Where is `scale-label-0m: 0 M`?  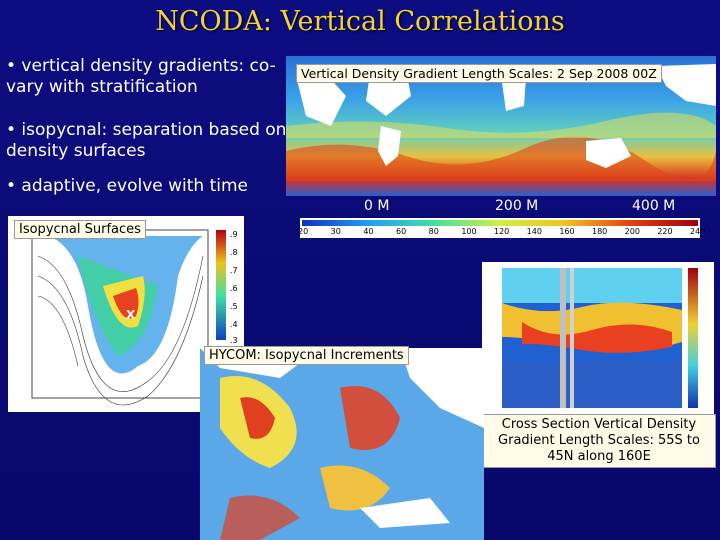
scale-label-0m: 0 M is located at coordinates (377, 206).